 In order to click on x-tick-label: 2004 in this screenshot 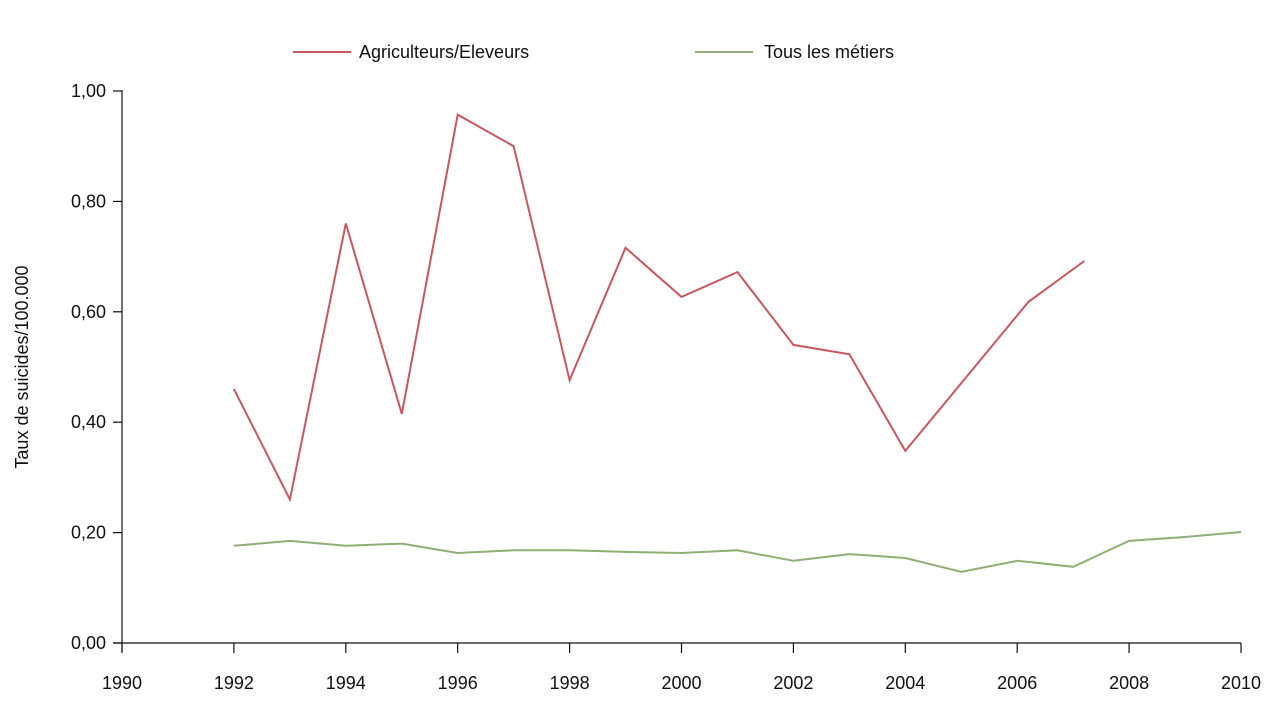, I will do `click(905, 683)`.